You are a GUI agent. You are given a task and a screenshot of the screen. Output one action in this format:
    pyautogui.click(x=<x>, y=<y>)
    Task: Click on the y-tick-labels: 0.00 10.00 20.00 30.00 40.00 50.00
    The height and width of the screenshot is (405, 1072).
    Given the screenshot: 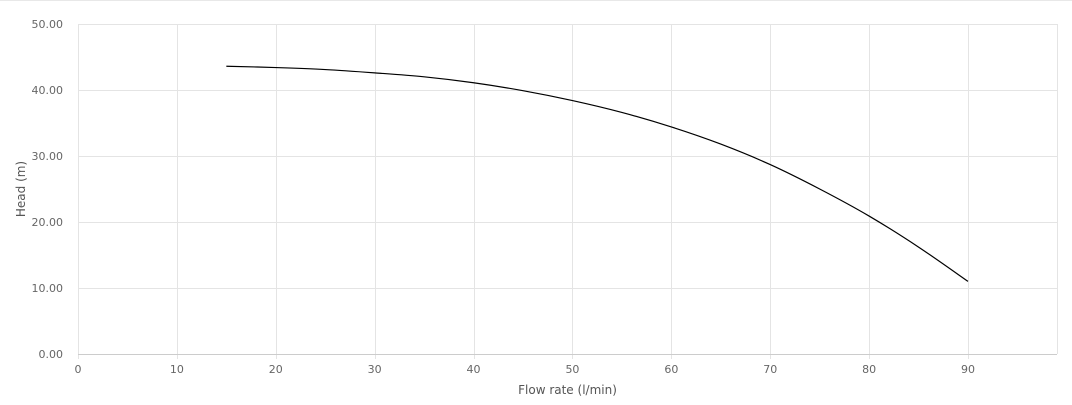 What is the action you would take?
    pyautogui.click(x=48, y=189)
    